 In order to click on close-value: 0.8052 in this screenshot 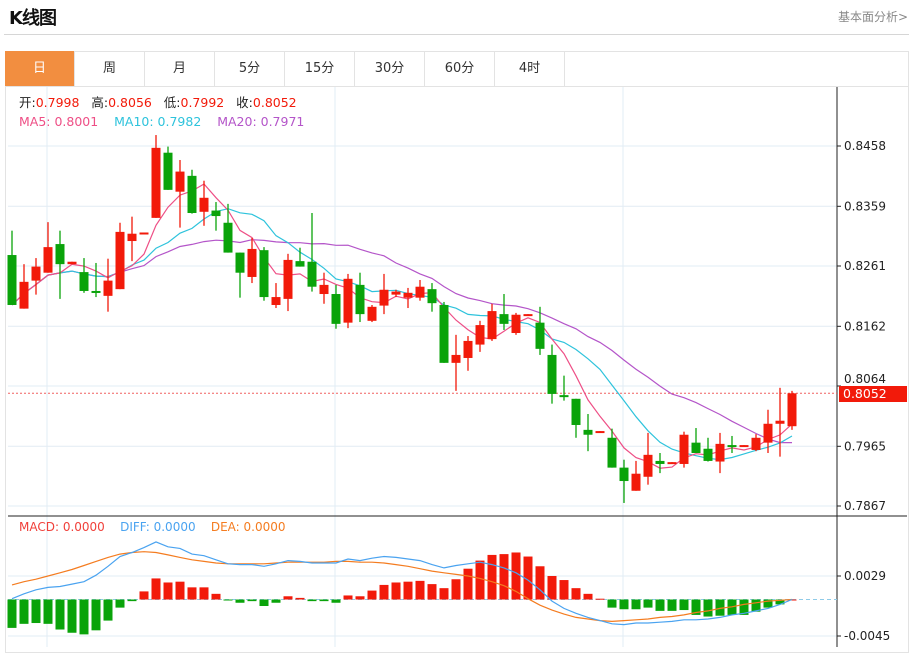, I will do `click(274, 102)`.